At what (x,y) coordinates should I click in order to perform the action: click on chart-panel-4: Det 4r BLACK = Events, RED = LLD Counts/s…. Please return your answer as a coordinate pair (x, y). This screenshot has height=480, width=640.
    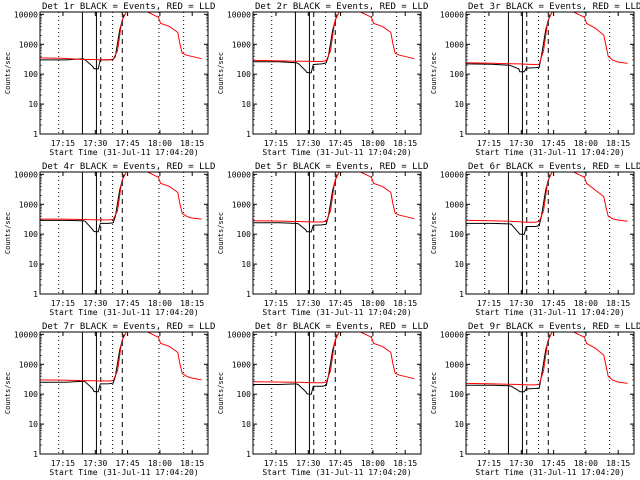
    Looking at the image, I should click on (109, 239).